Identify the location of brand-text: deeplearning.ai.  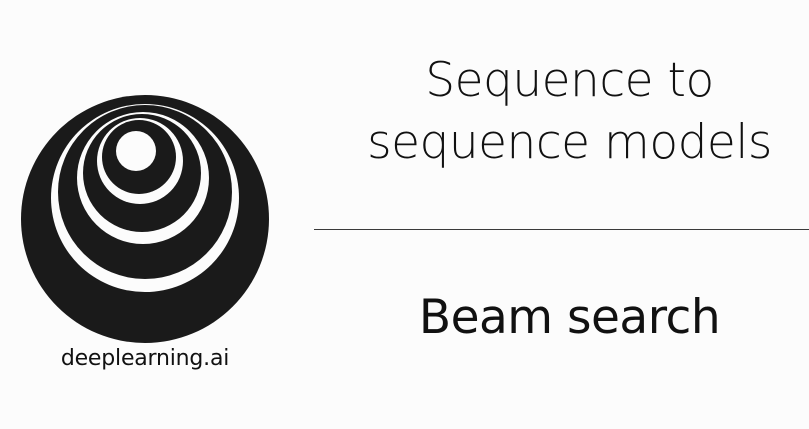
(145, 358).